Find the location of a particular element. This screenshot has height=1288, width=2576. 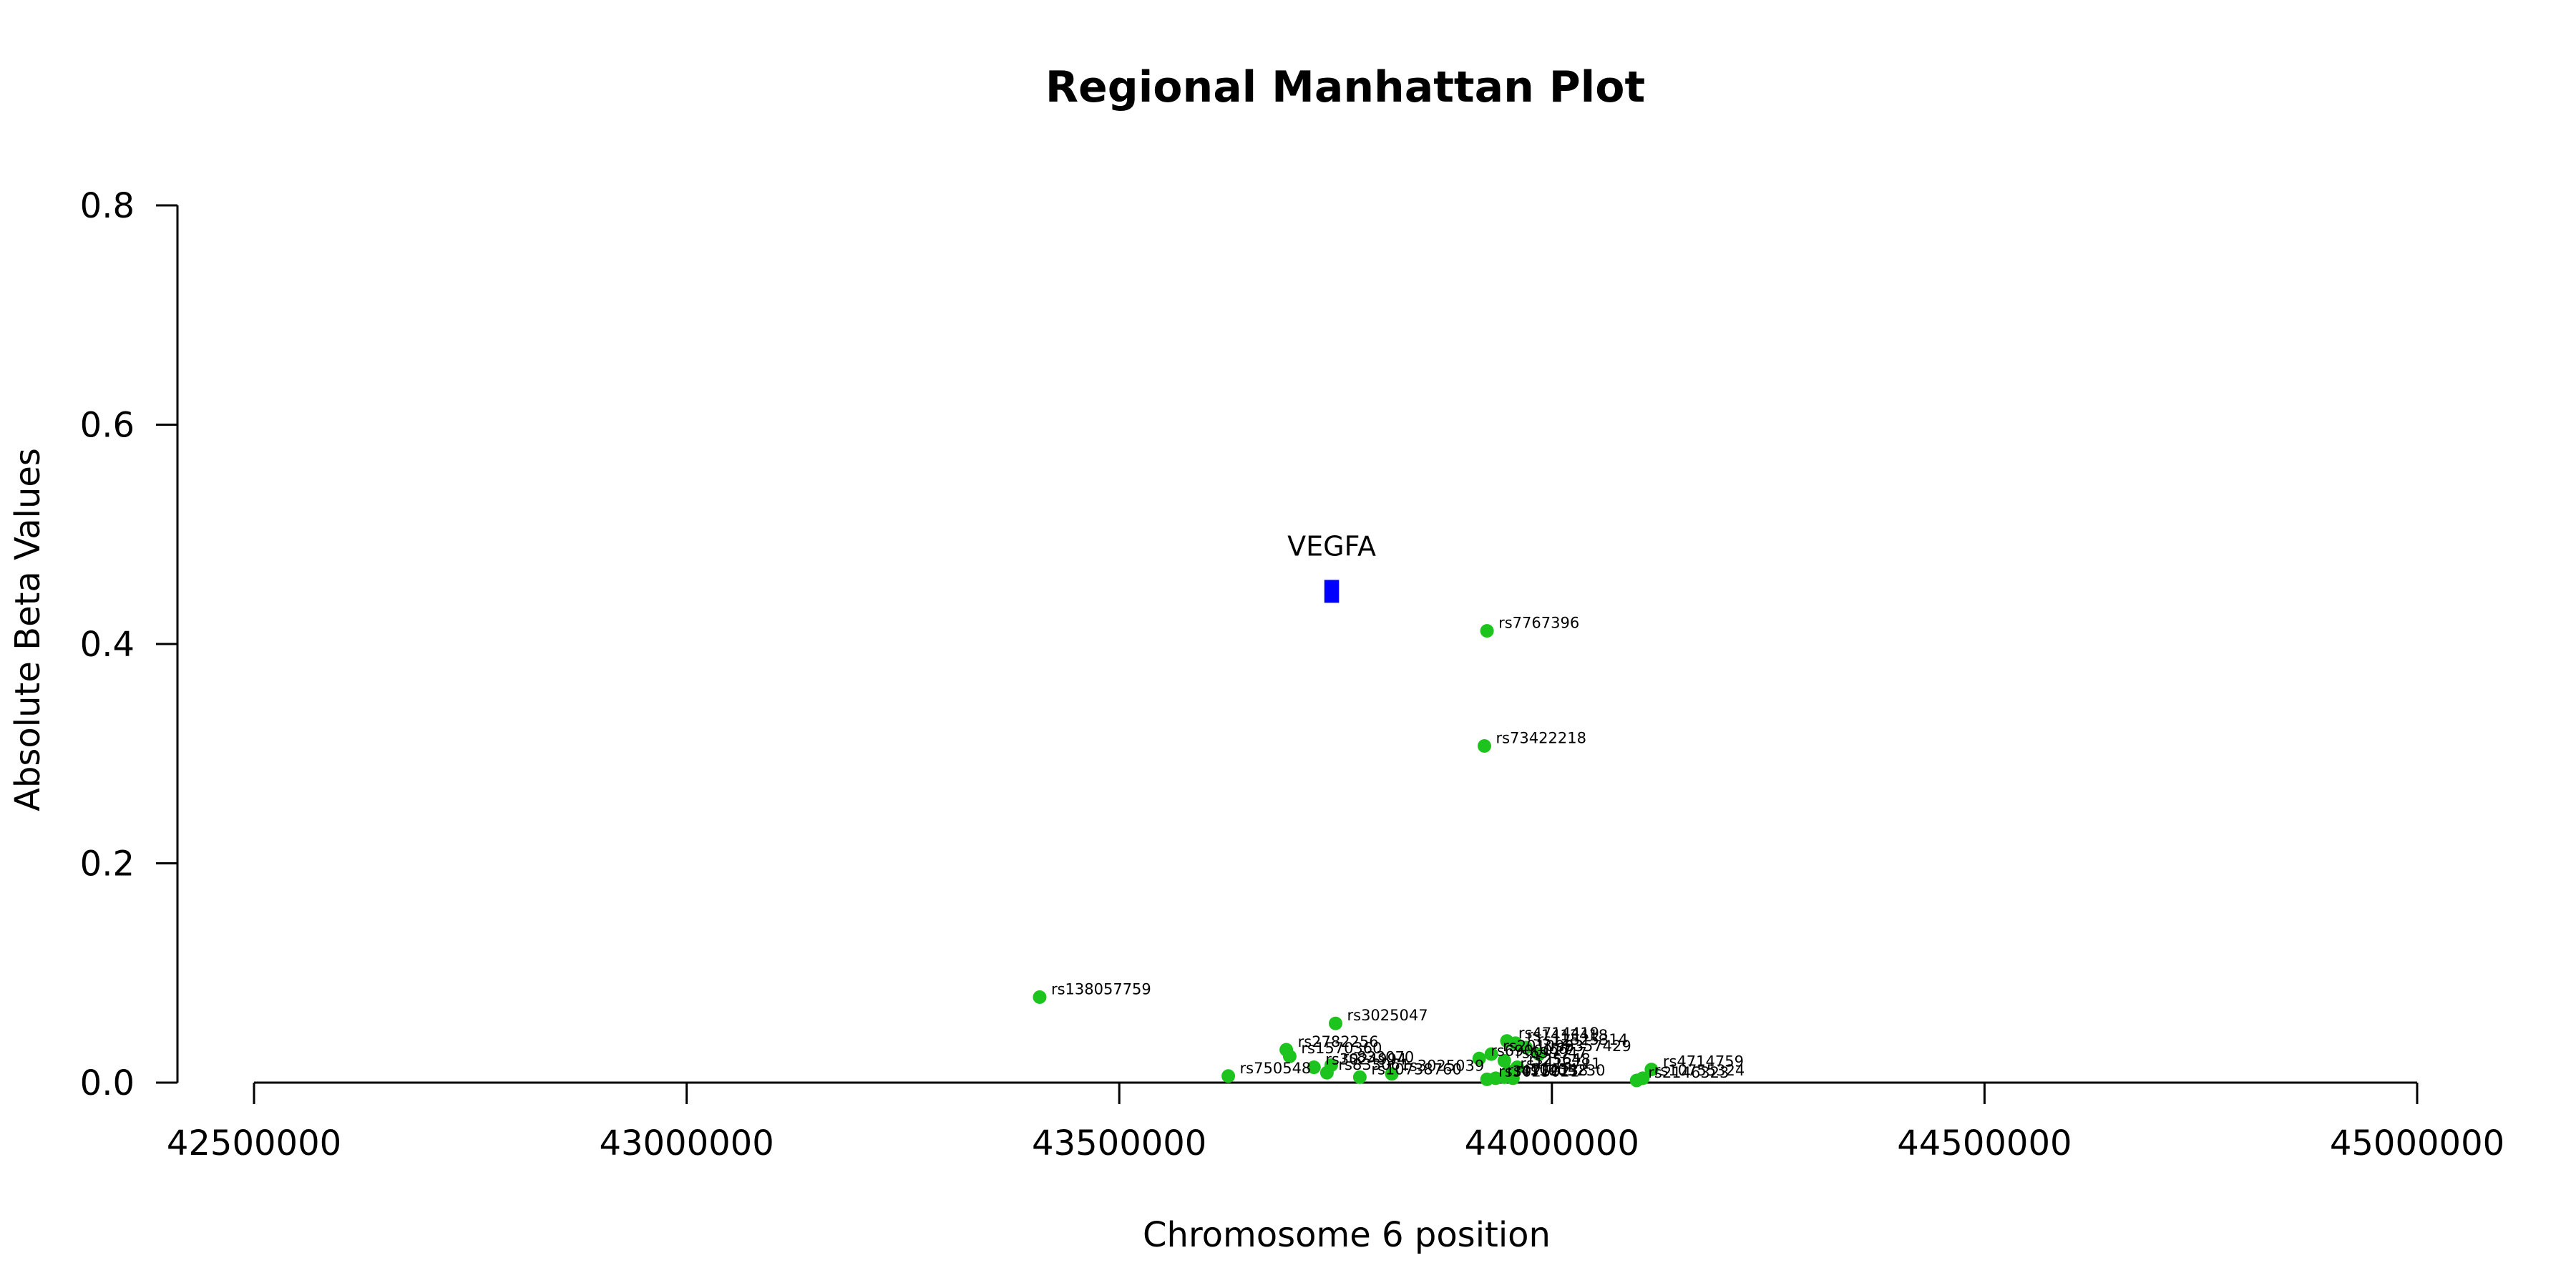

snp-label: rs750548 is located at coordinates (1276, 1068).